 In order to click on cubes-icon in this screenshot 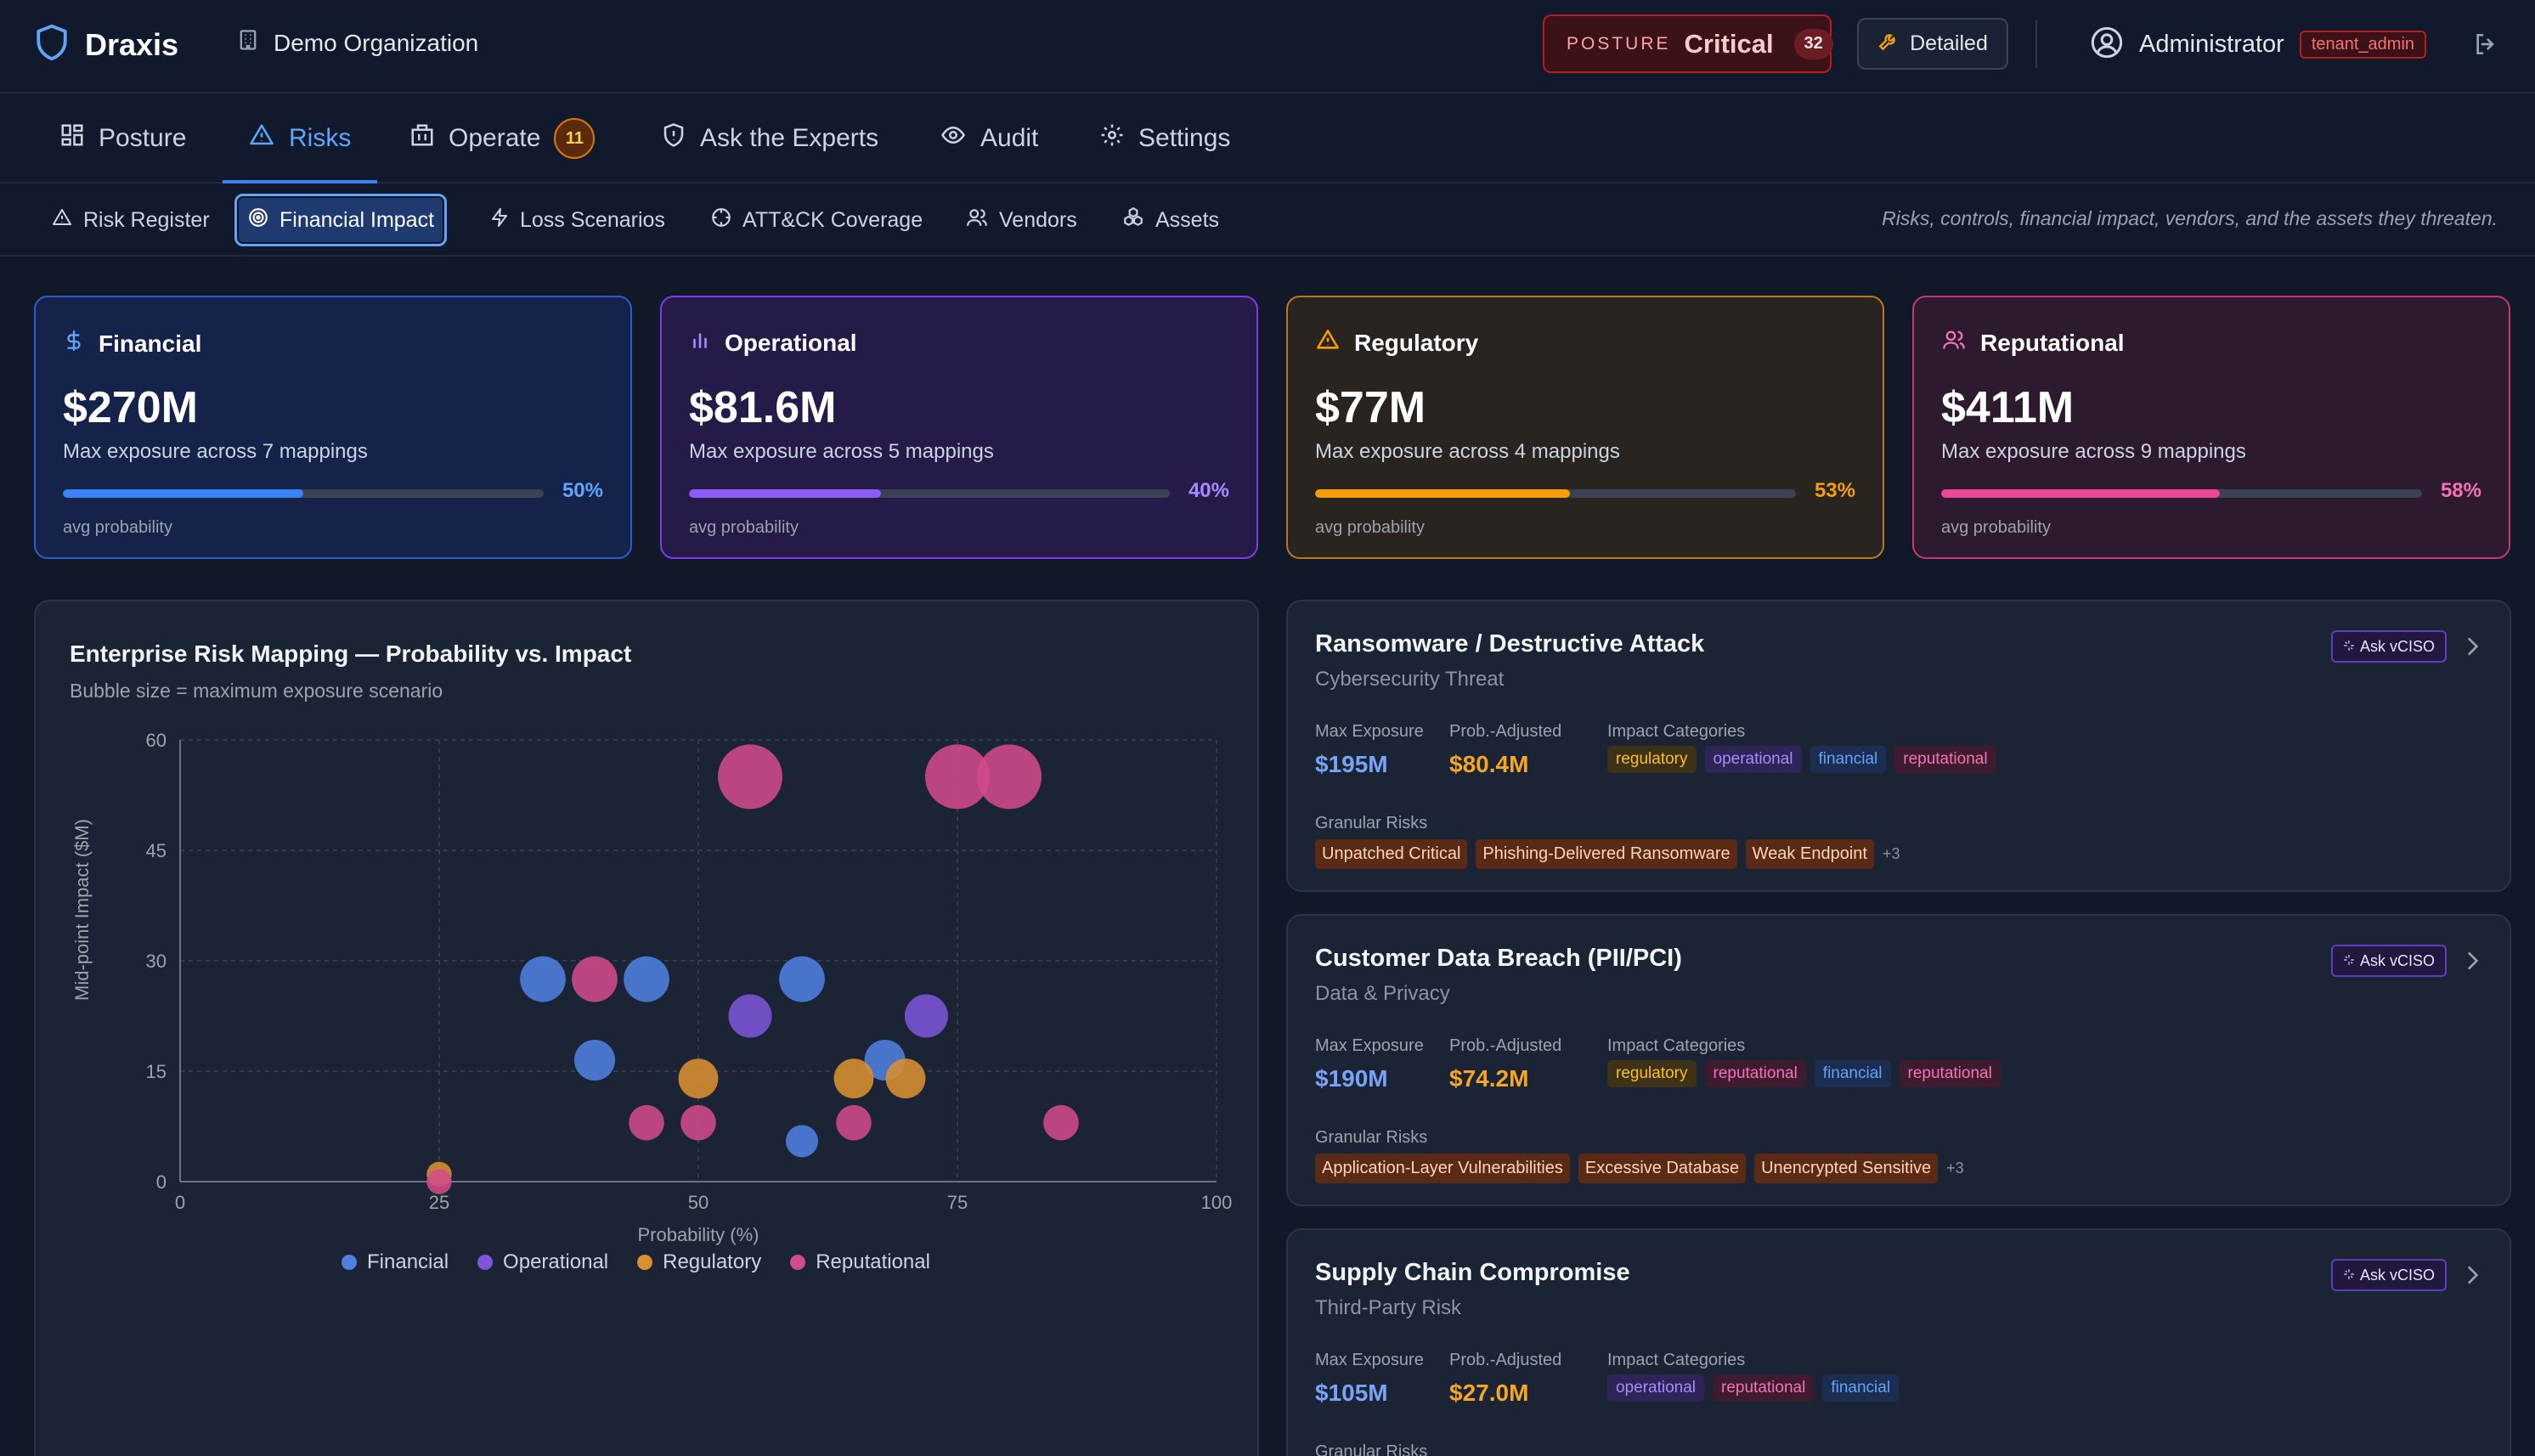, I will do `click(1133, 220)`.